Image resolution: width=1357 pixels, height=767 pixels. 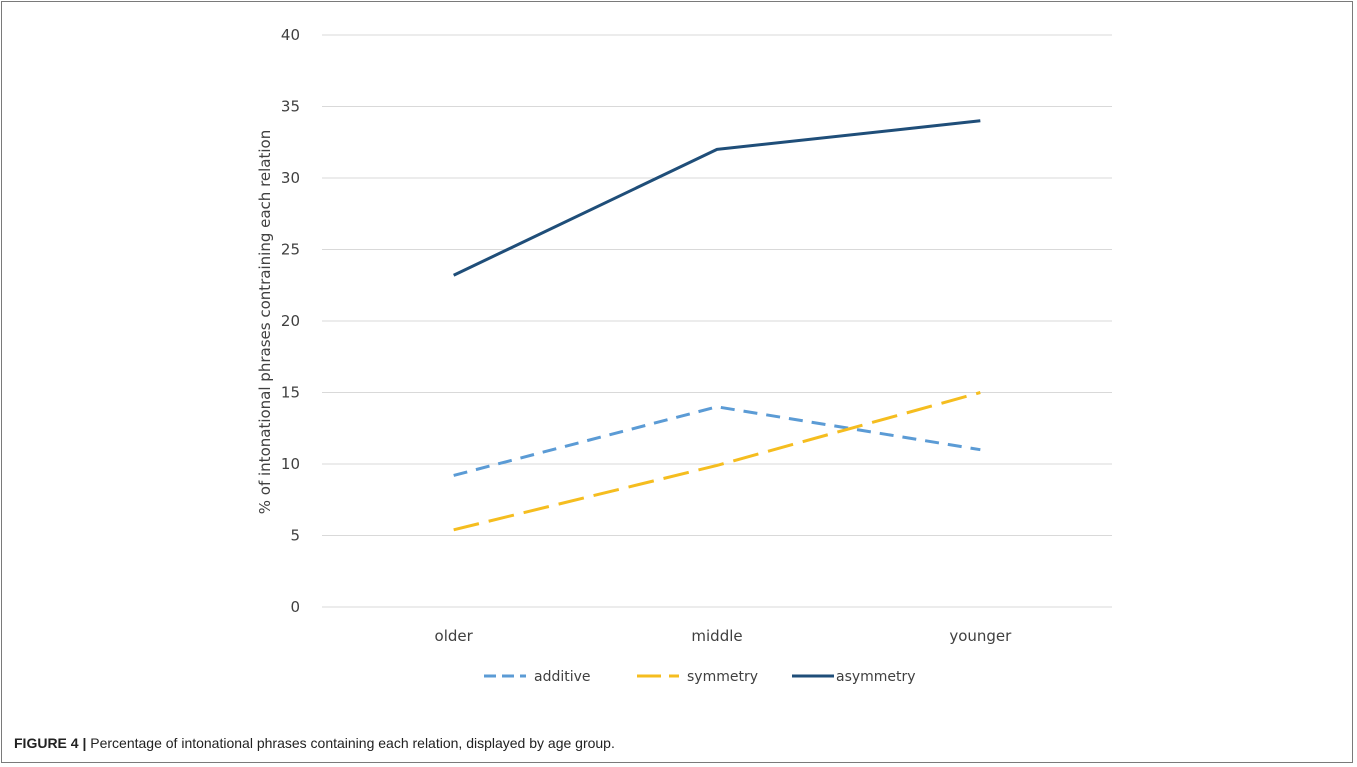 What do you see at coordinates (50, 743) in the screenshot?
I see `figure-label: FIGURE 4 |` at bounding box center [50, 743].